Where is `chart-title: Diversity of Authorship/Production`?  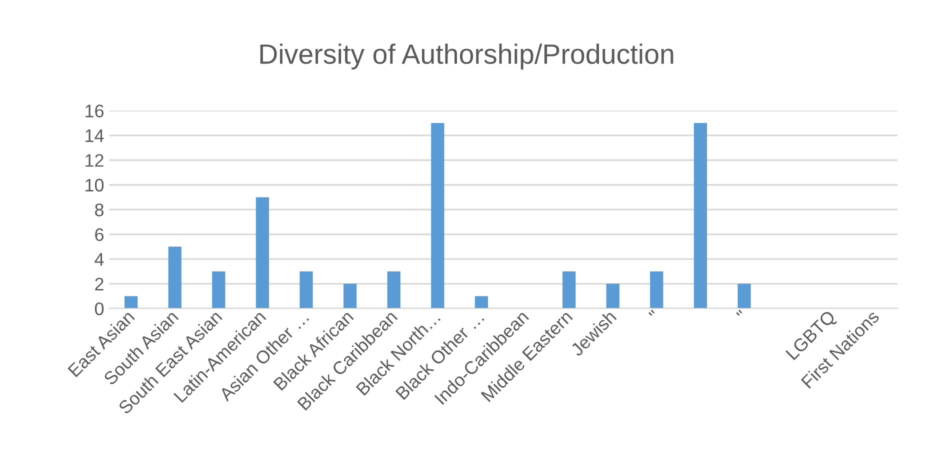 chart-title: Diversity of Authorship/Production is located at coordinates (467, 57).